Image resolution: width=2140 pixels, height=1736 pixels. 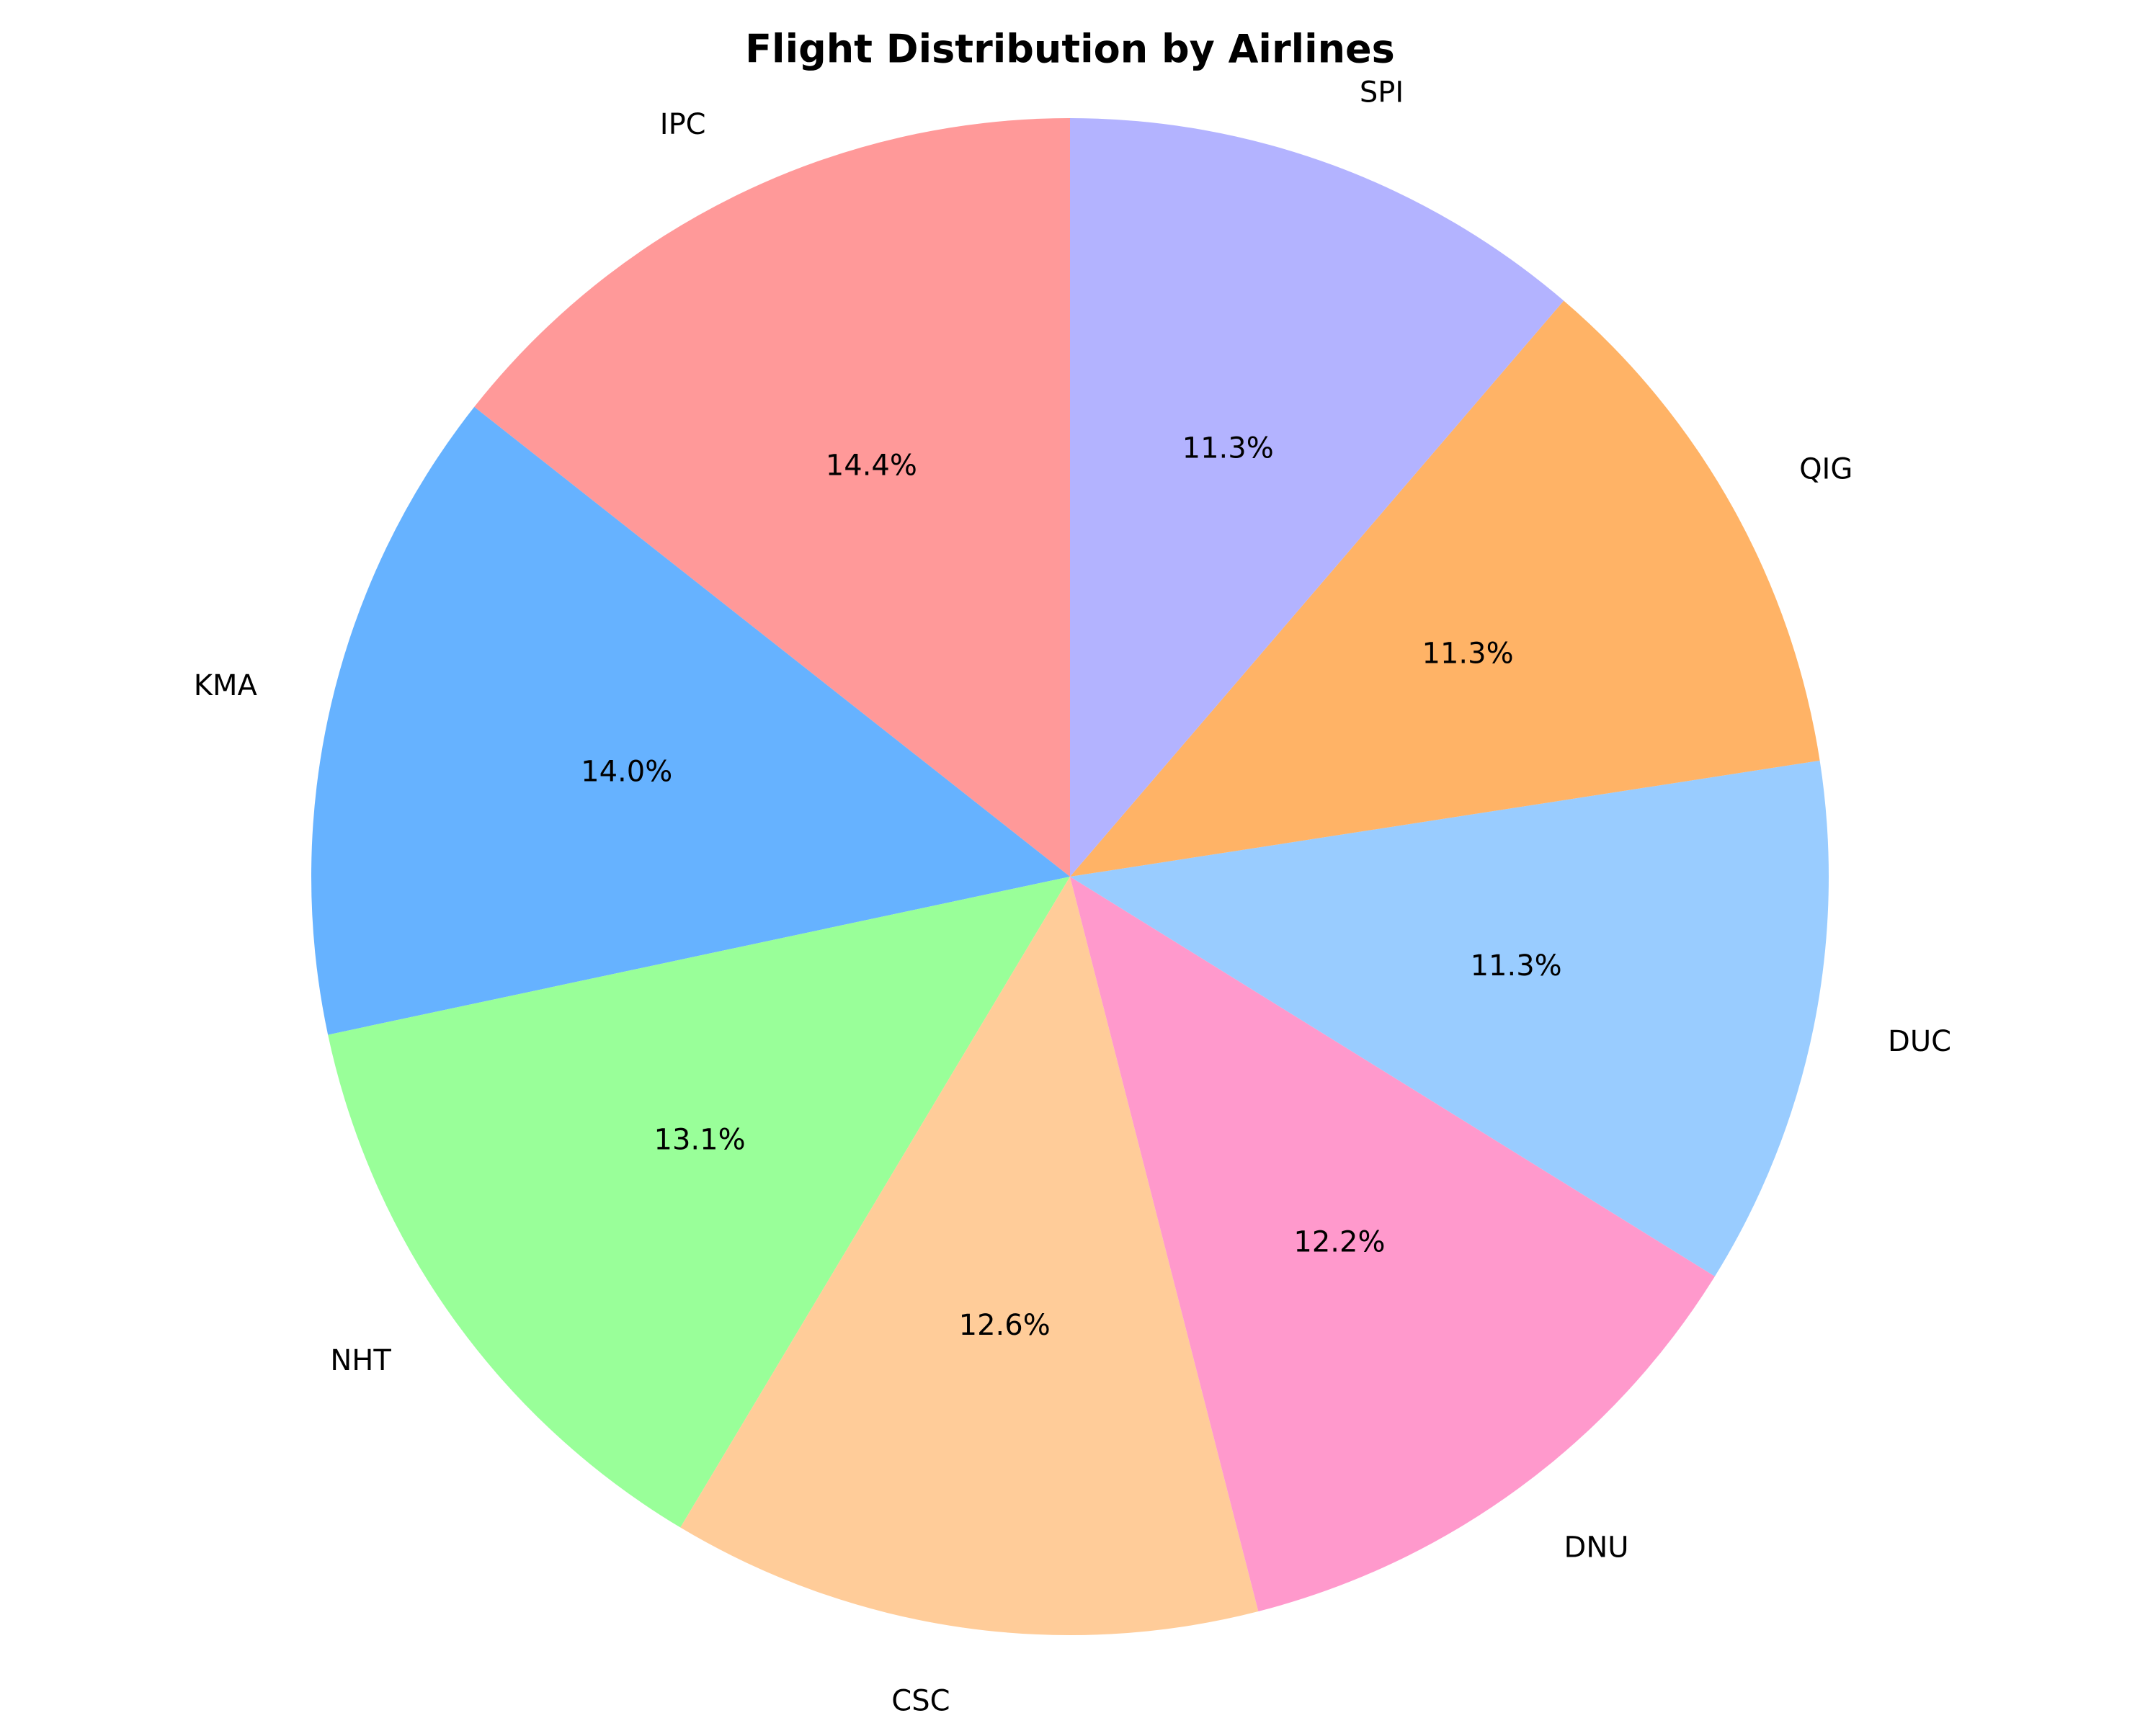 I want to click on slice-percent-ipc: 14.4%, so click(x=872, y=466).